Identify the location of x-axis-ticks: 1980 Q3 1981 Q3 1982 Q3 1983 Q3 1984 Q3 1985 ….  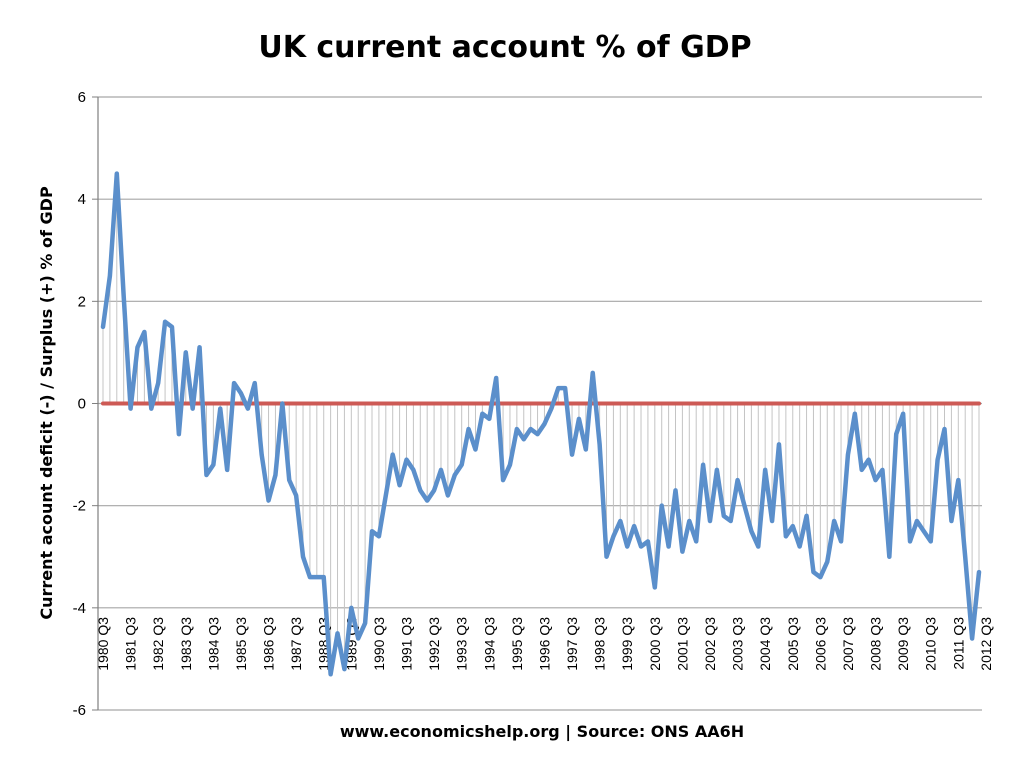
(544, 644).